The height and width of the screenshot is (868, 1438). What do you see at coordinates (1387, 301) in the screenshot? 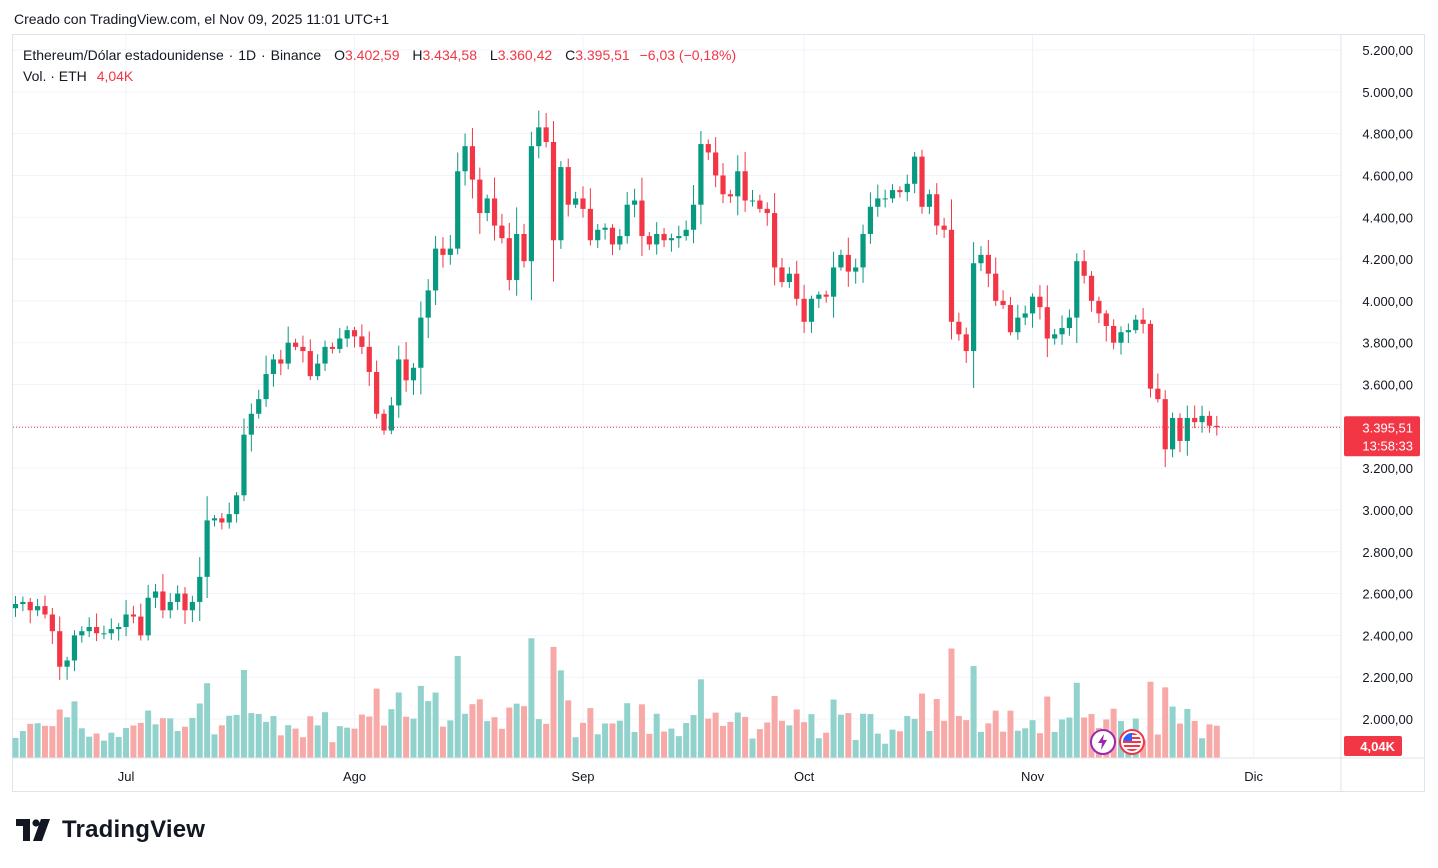
I see `y-tick-label: 4.000,00` at bounding box center [1387, 301].